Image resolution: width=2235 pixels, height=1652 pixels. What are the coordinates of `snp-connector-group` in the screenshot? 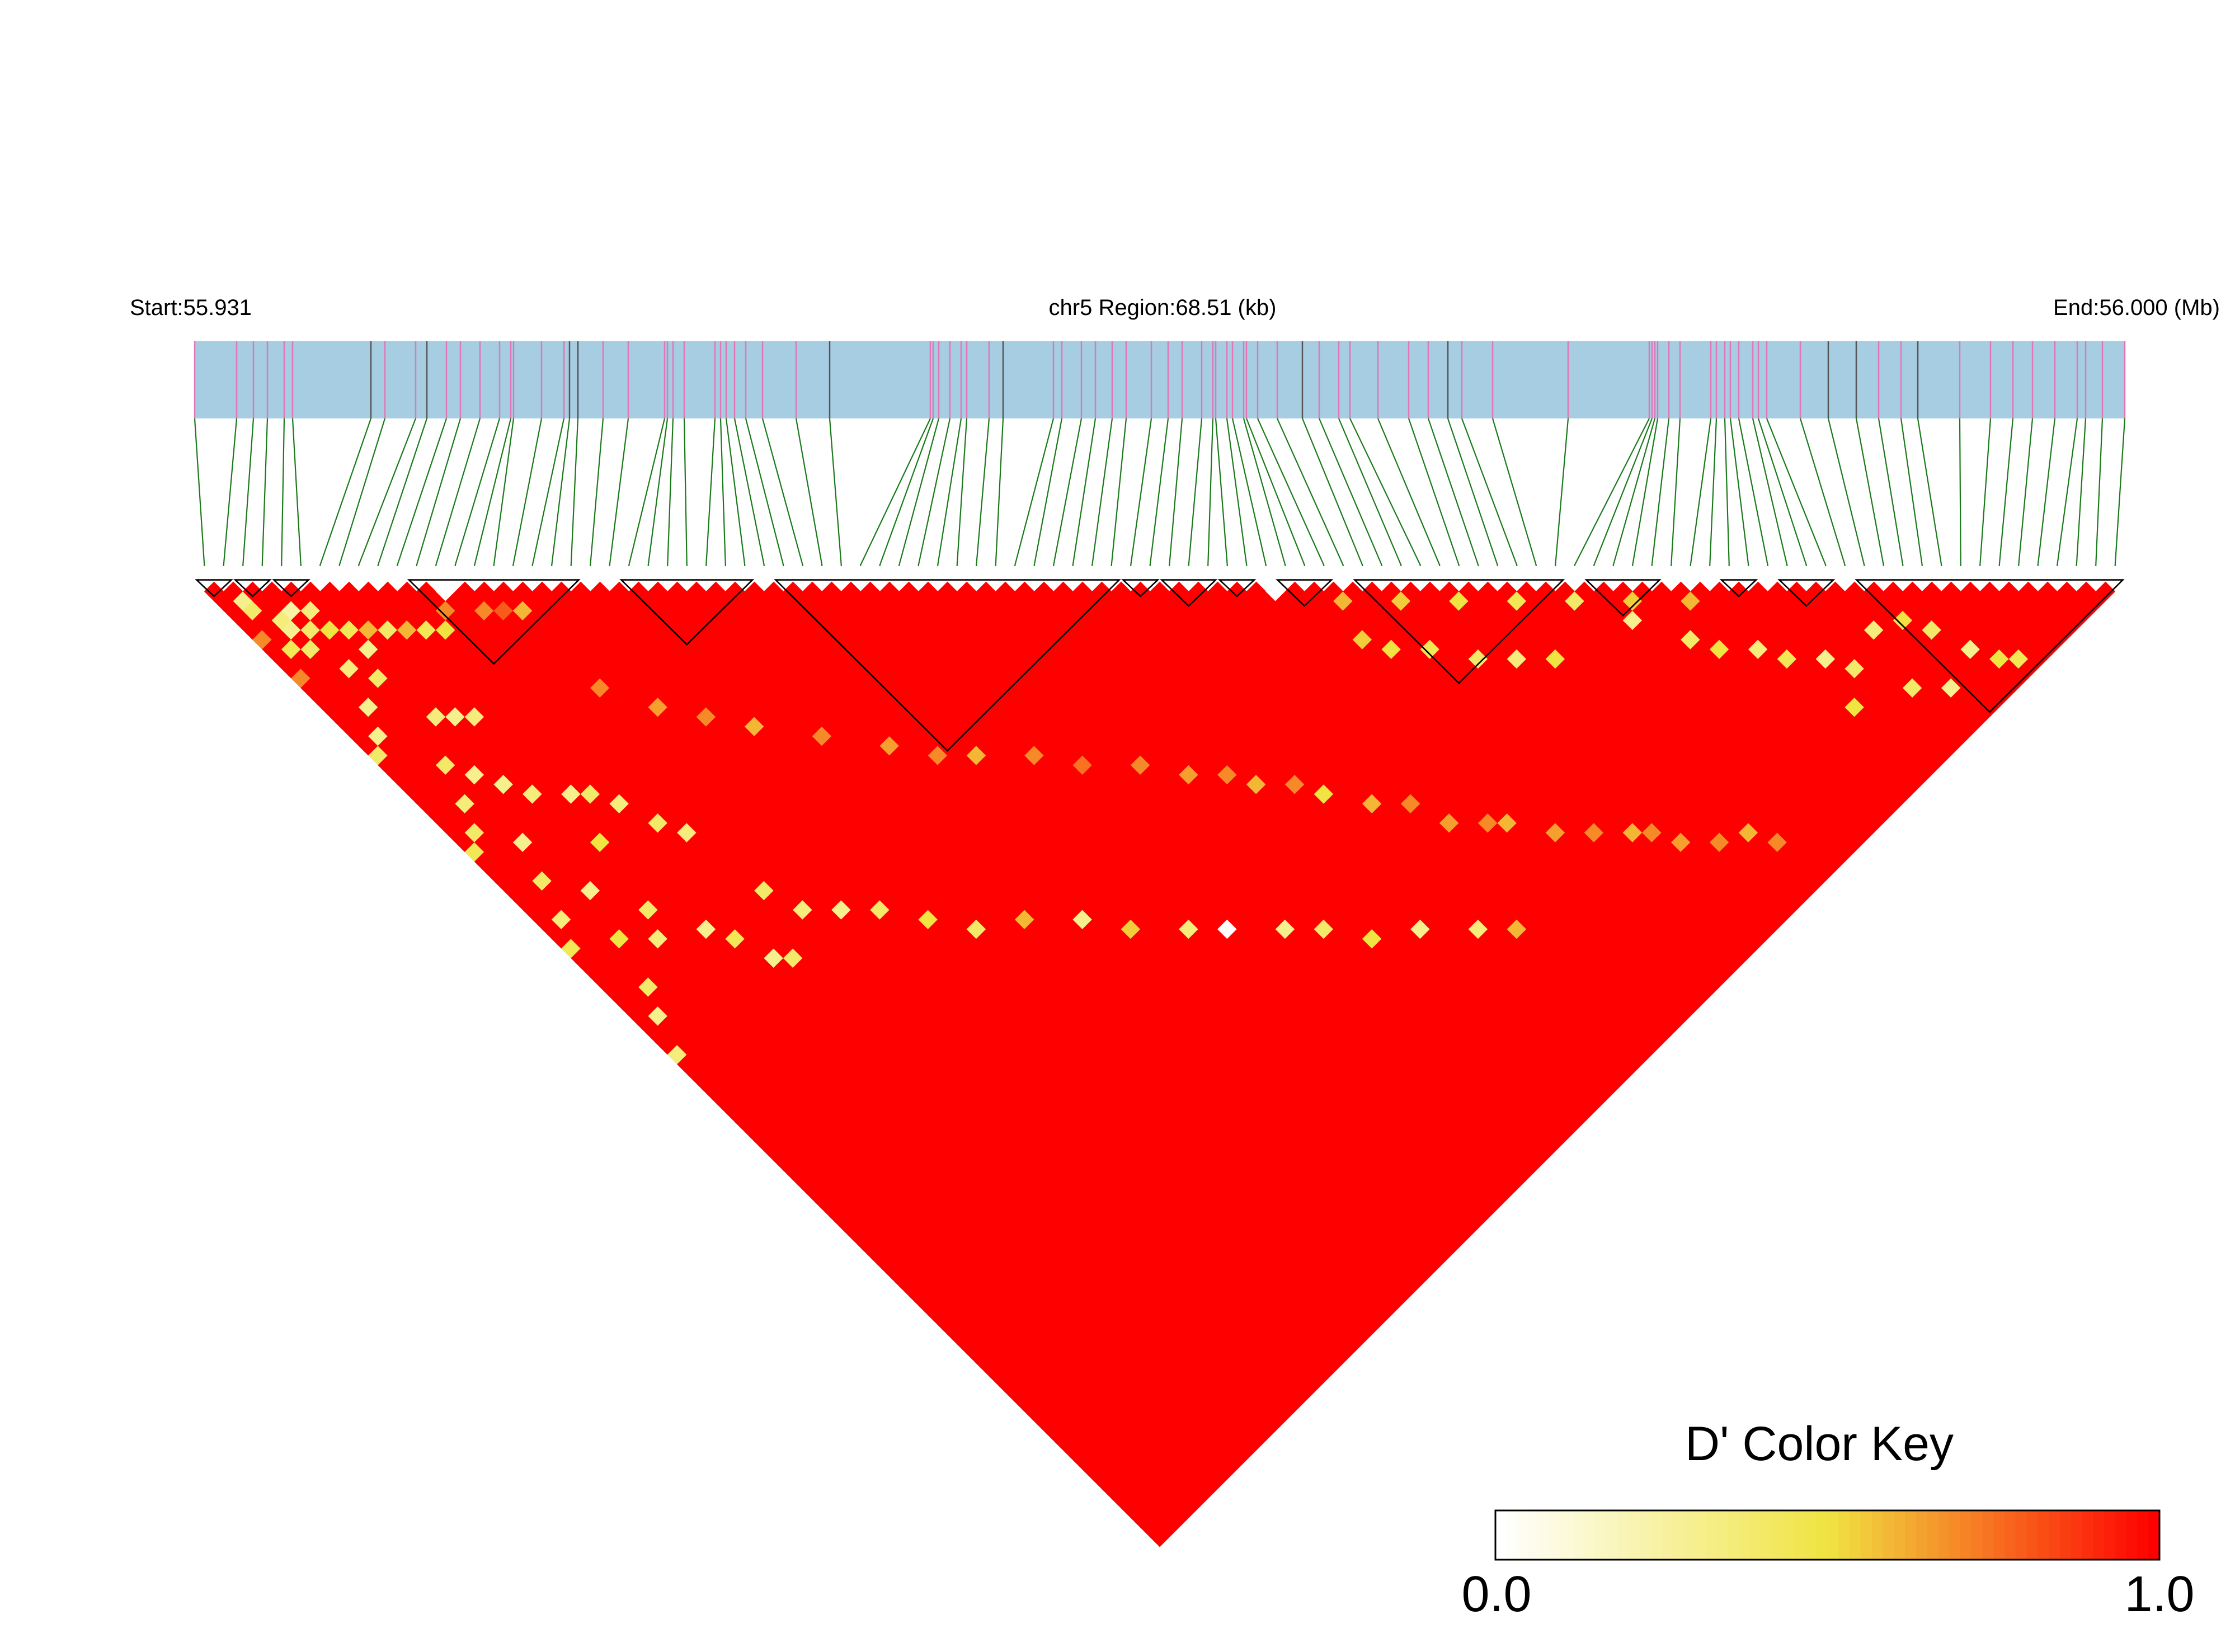 It's located at (1160, 492).